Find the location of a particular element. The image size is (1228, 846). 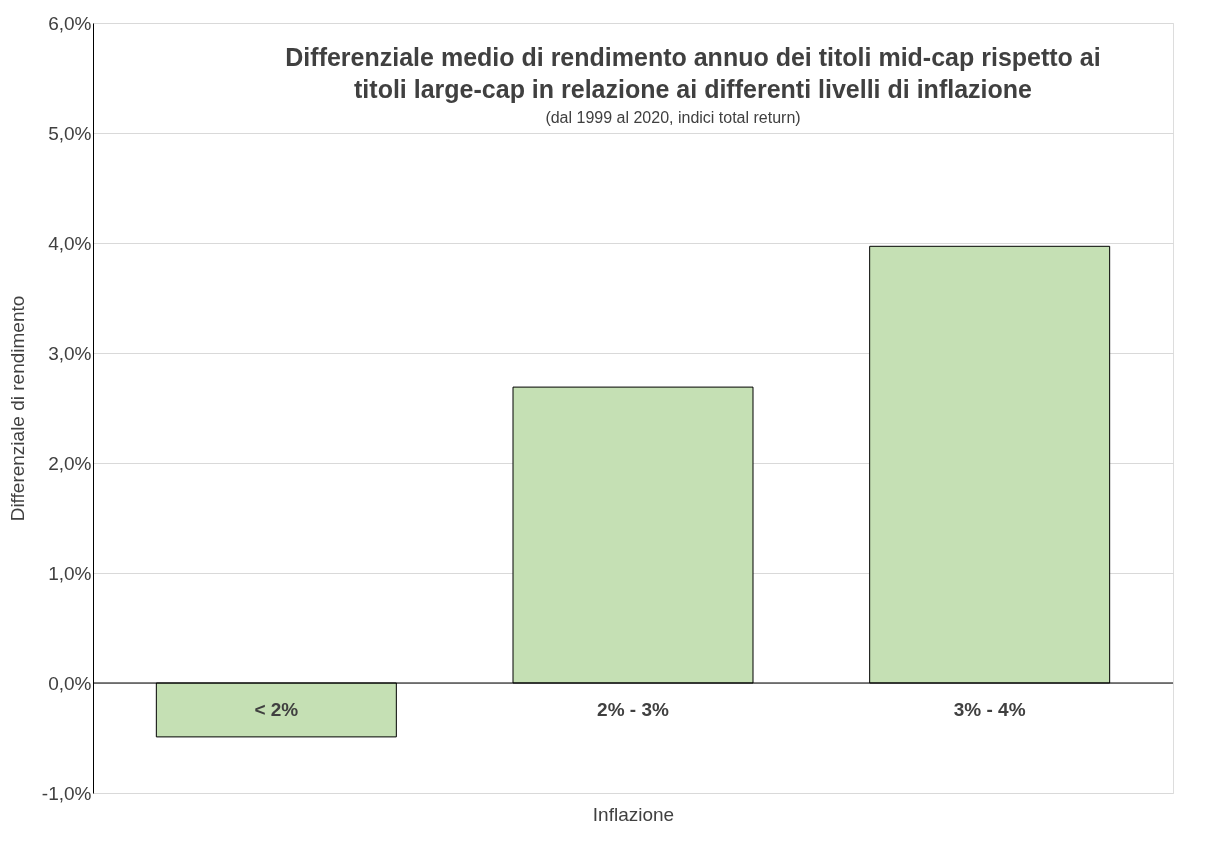

y-tick-label: 0,0% is located at coordinates (70, 683).